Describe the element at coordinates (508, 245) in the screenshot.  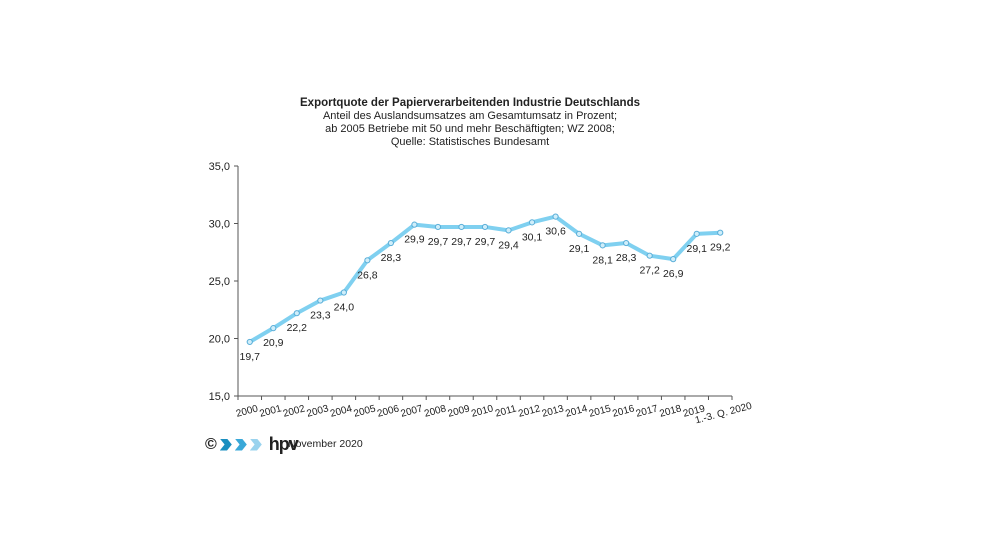
I see `data-label: 29,4` at that location.